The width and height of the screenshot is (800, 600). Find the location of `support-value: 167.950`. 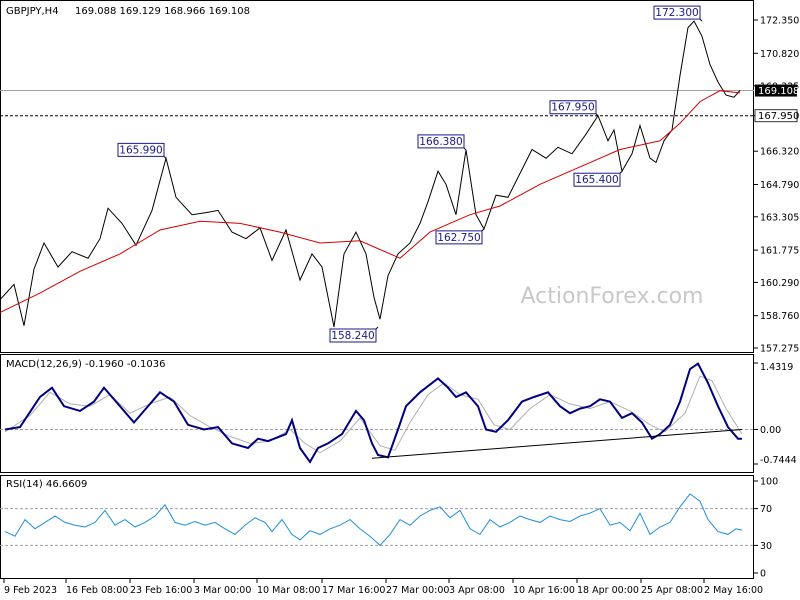

support-value: 167.950 is located at coordinates (778, 116).